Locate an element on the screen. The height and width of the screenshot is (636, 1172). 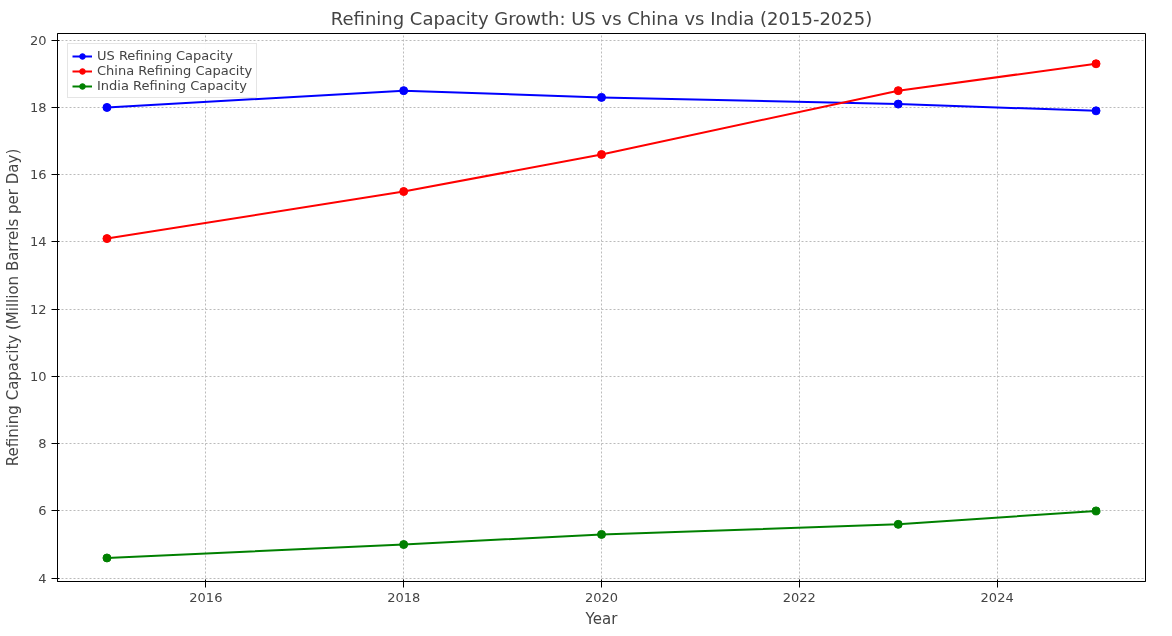
x-tick-label: 2016 is located at coordinates (206, 597).